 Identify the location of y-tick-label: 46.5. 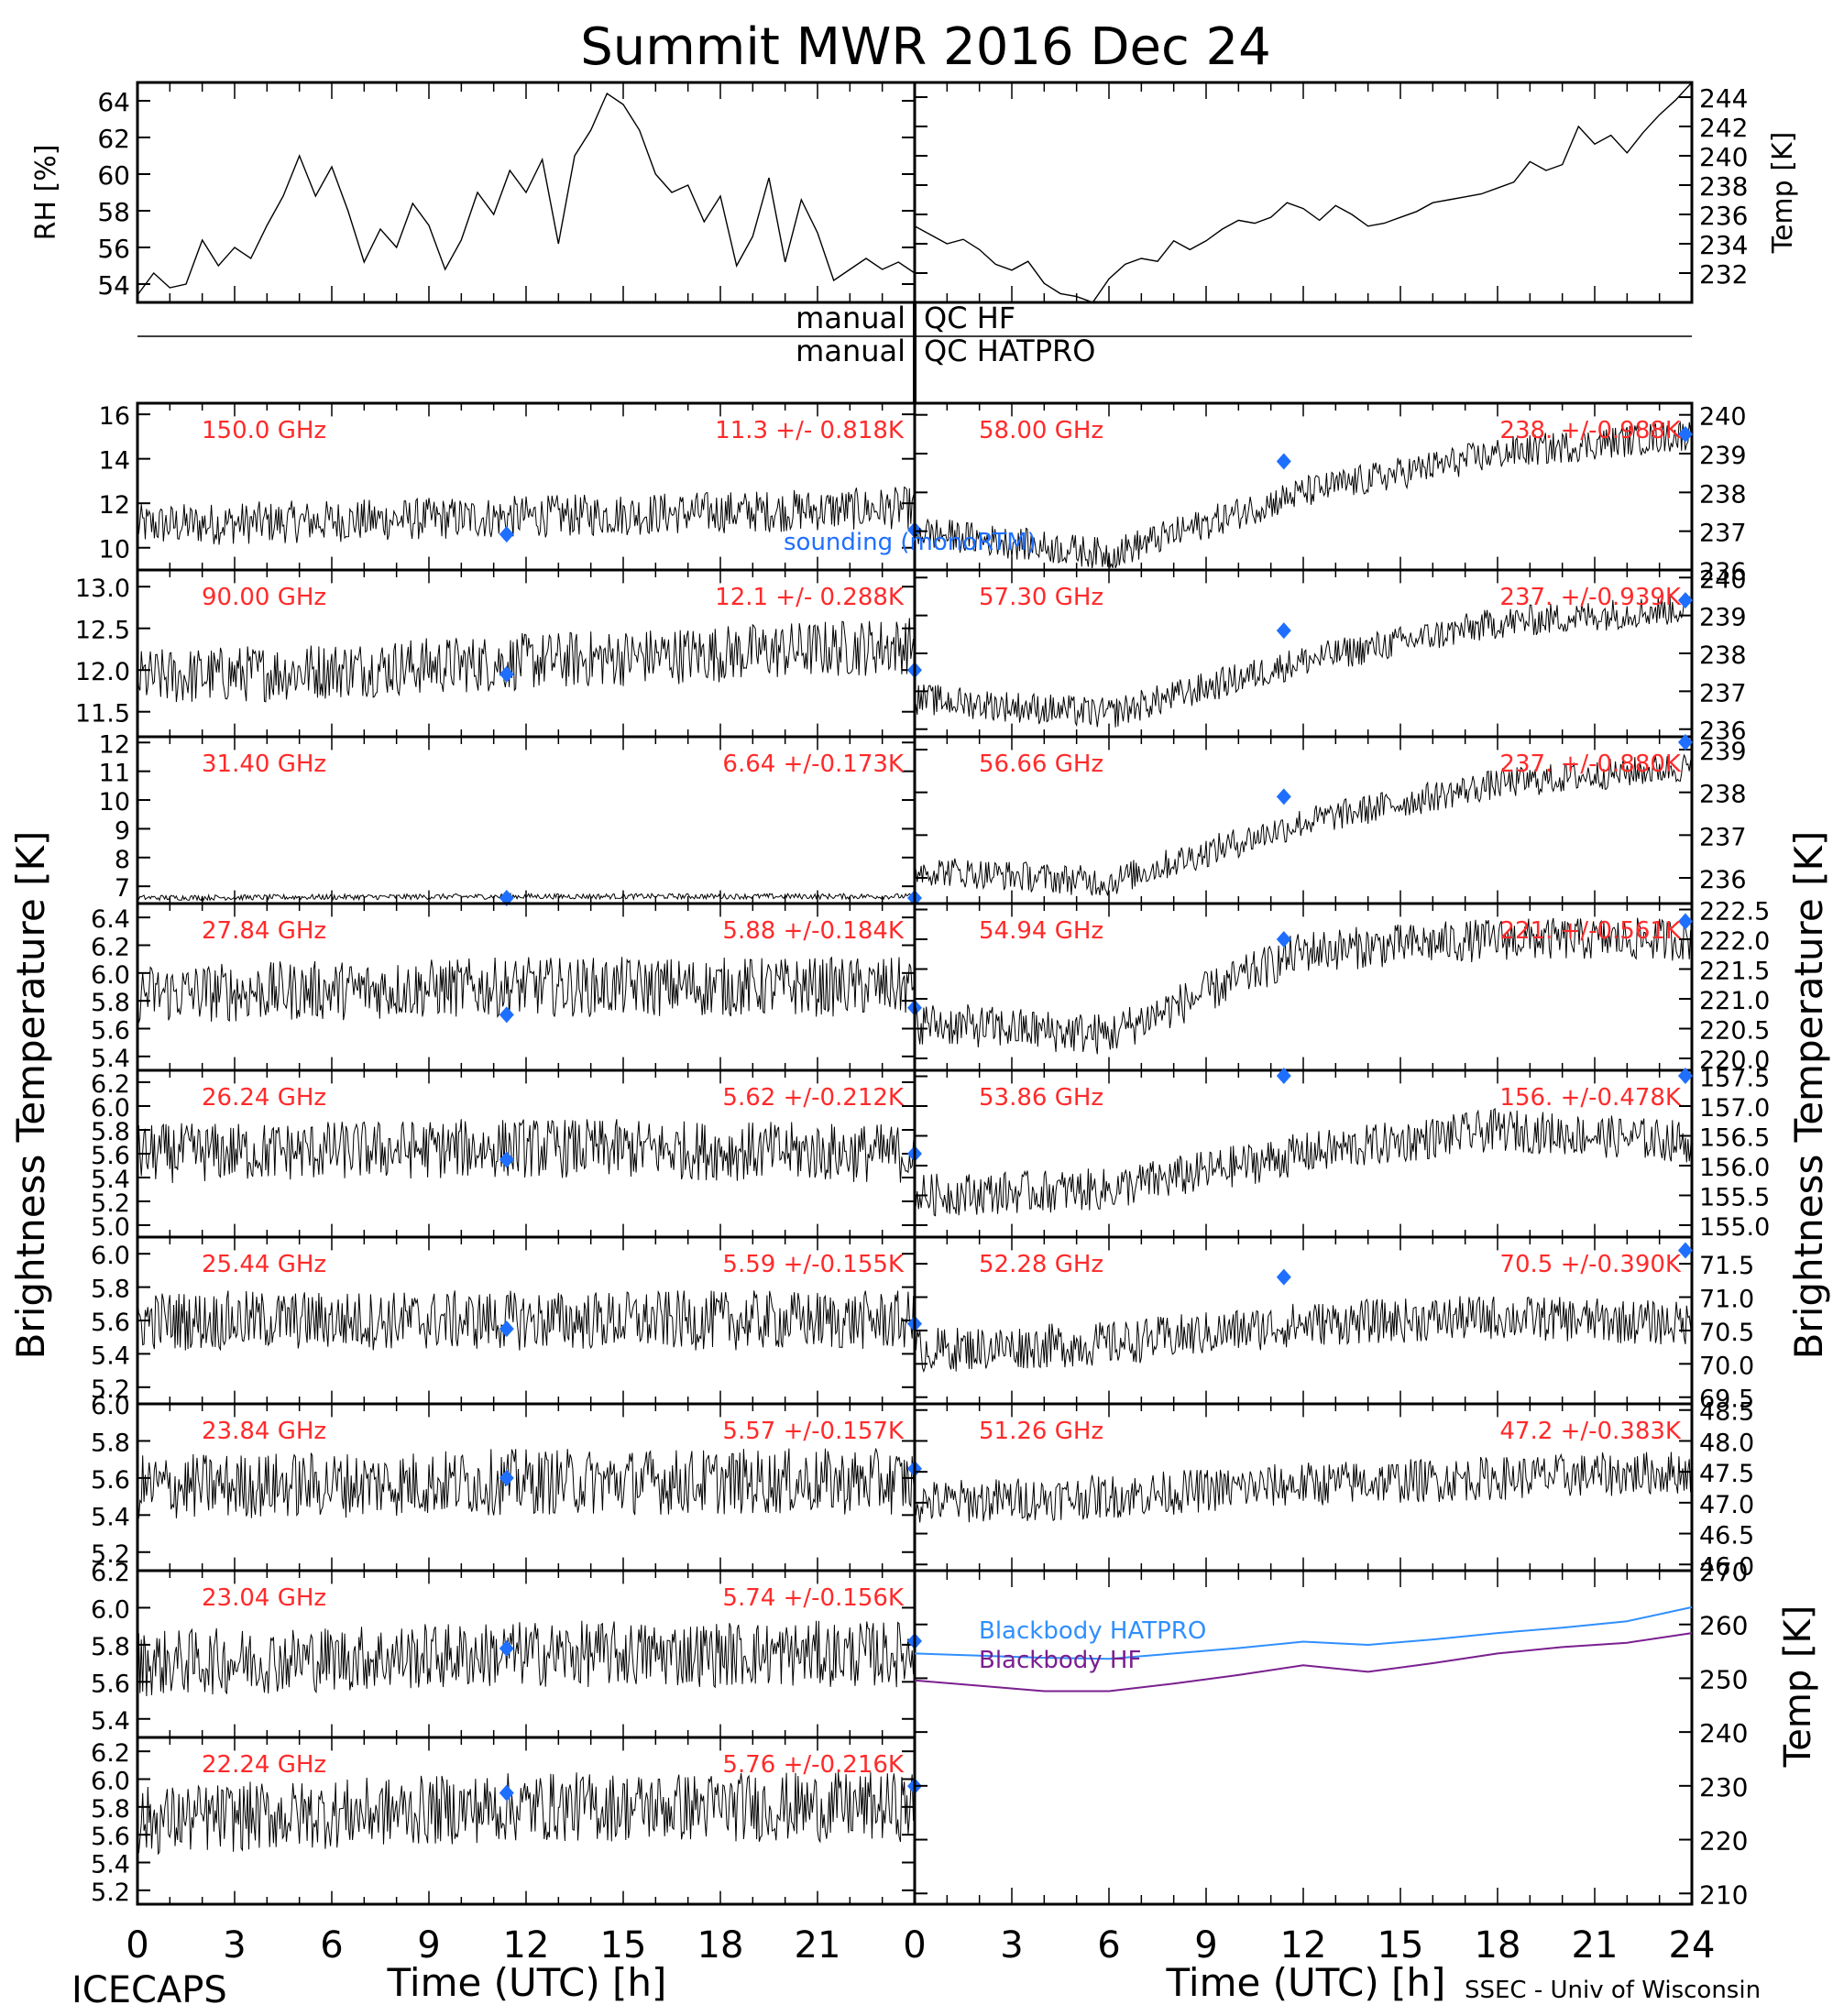
(1726, 1536).